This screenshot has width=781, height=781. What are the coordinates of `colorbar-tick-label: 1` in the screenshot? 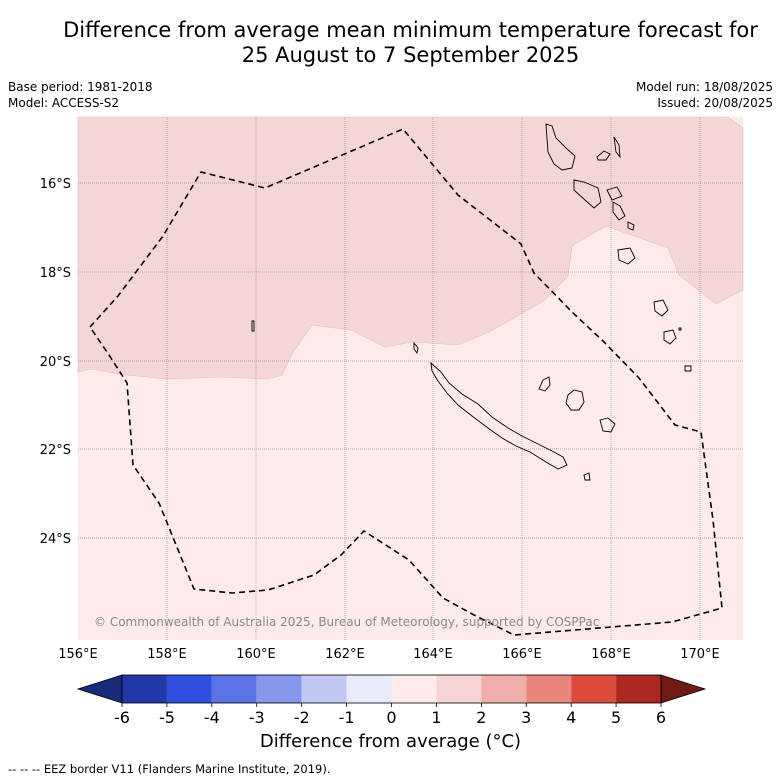 It's located at (436, 717).